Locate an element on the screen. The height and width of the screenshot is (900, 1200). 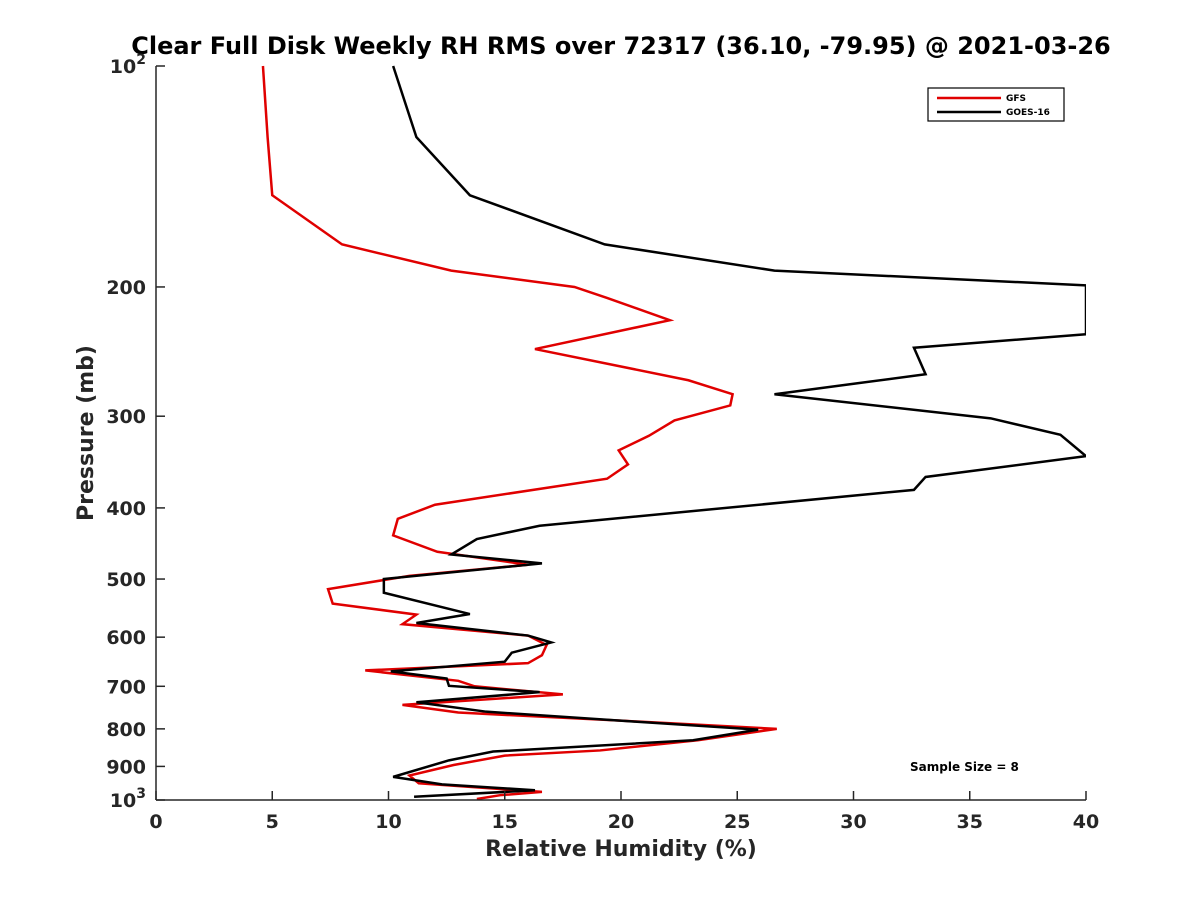
legend-label-gfs: GFS is located at coordinates (1016, 99).